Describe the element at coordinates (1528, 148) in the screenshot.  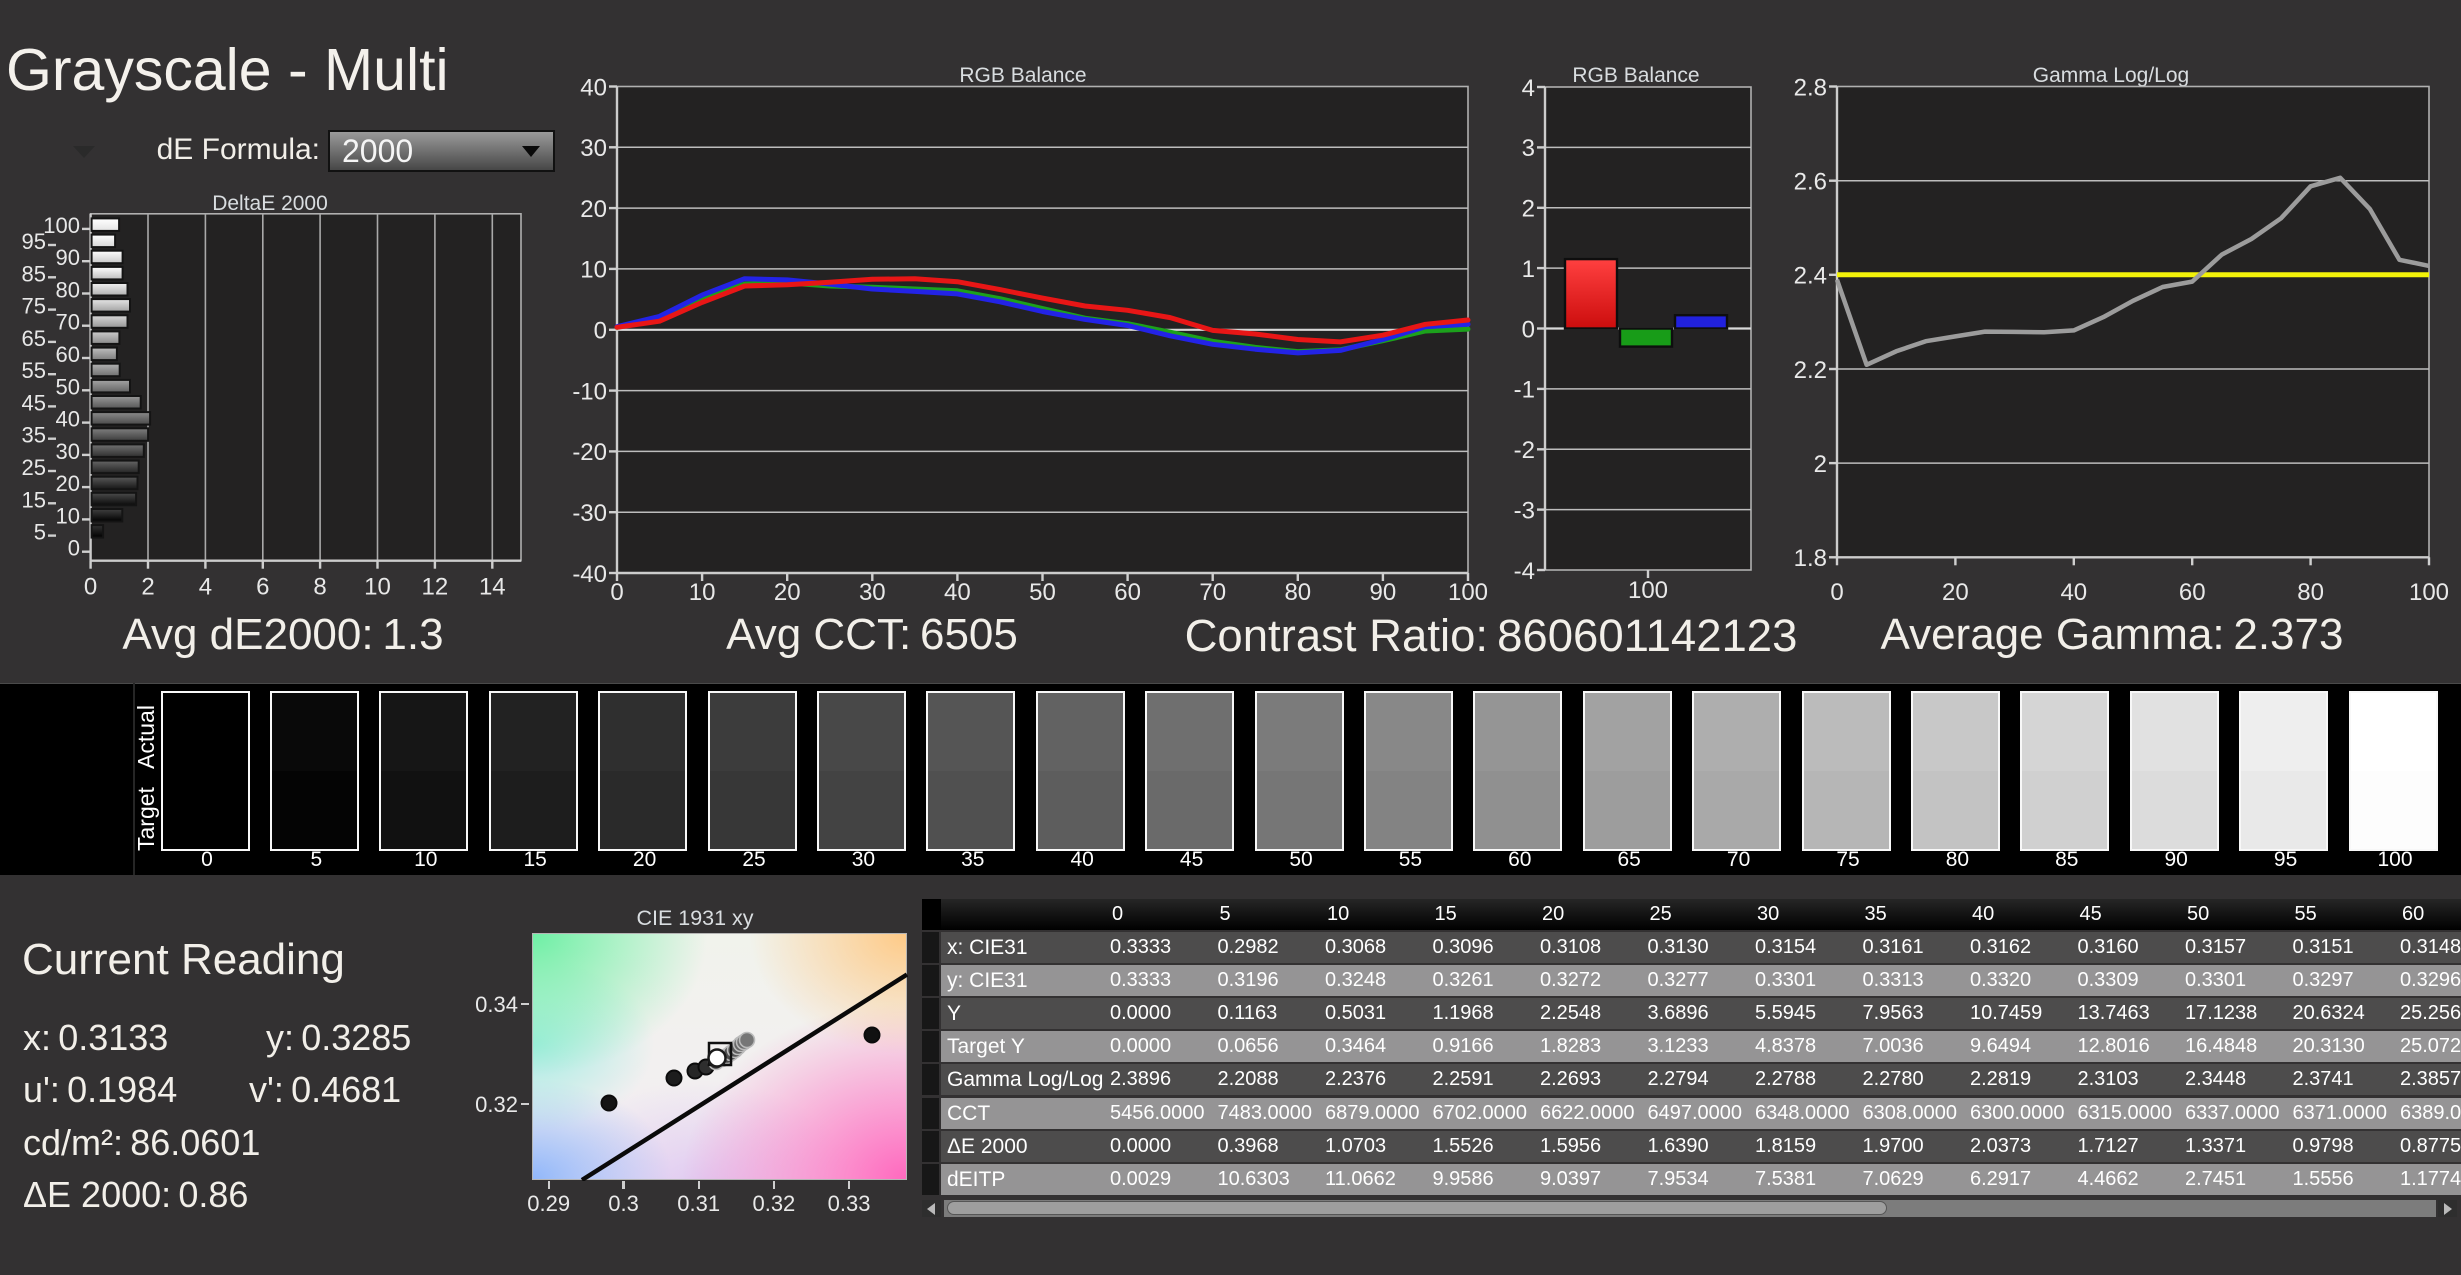
I see `svg-text: 3` at that location.